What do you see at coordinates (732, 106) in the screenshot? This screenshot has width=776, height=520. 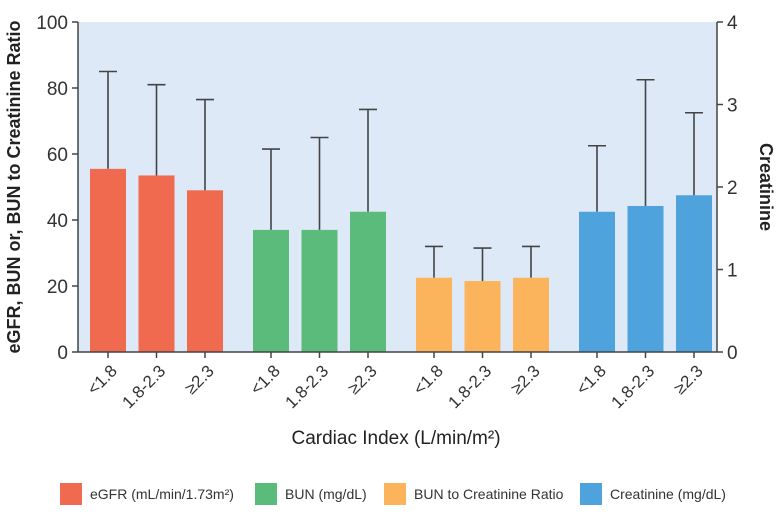 I see `right-tick-label: 3` at bounding box center [732, 106].